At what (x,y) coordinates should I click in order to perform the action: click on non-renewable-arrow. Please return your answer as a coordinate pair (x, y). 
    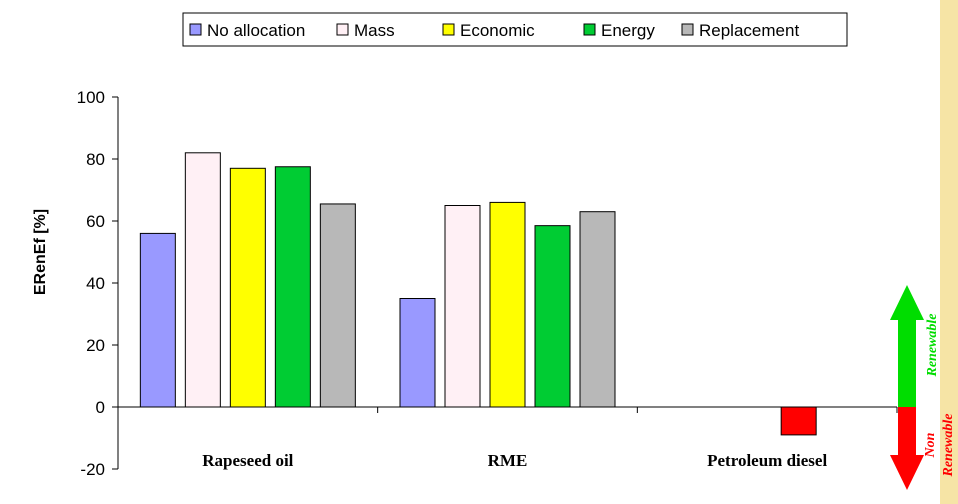
    Looking at the image, I should click on (907, 448).